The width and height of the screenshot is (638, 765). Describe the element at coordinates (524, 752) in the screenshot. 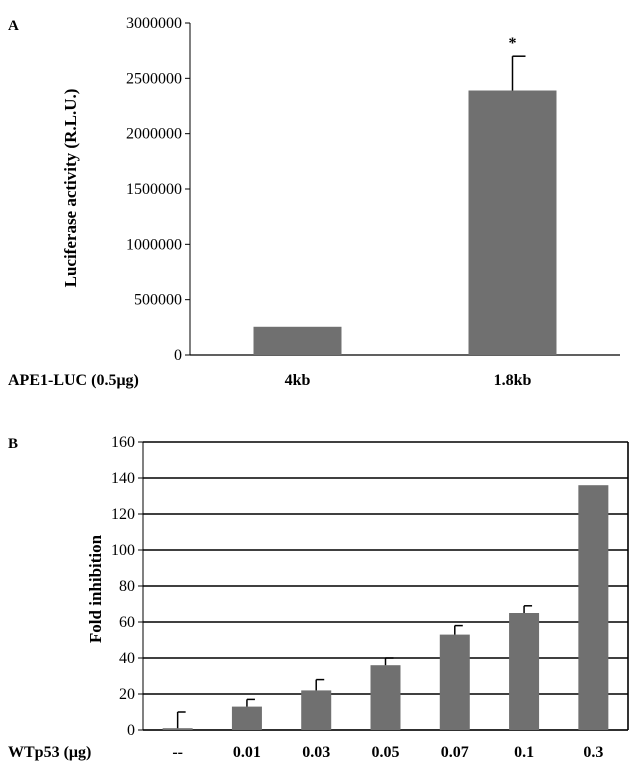

I see `panel-b-category-label: 0.1` at that location.